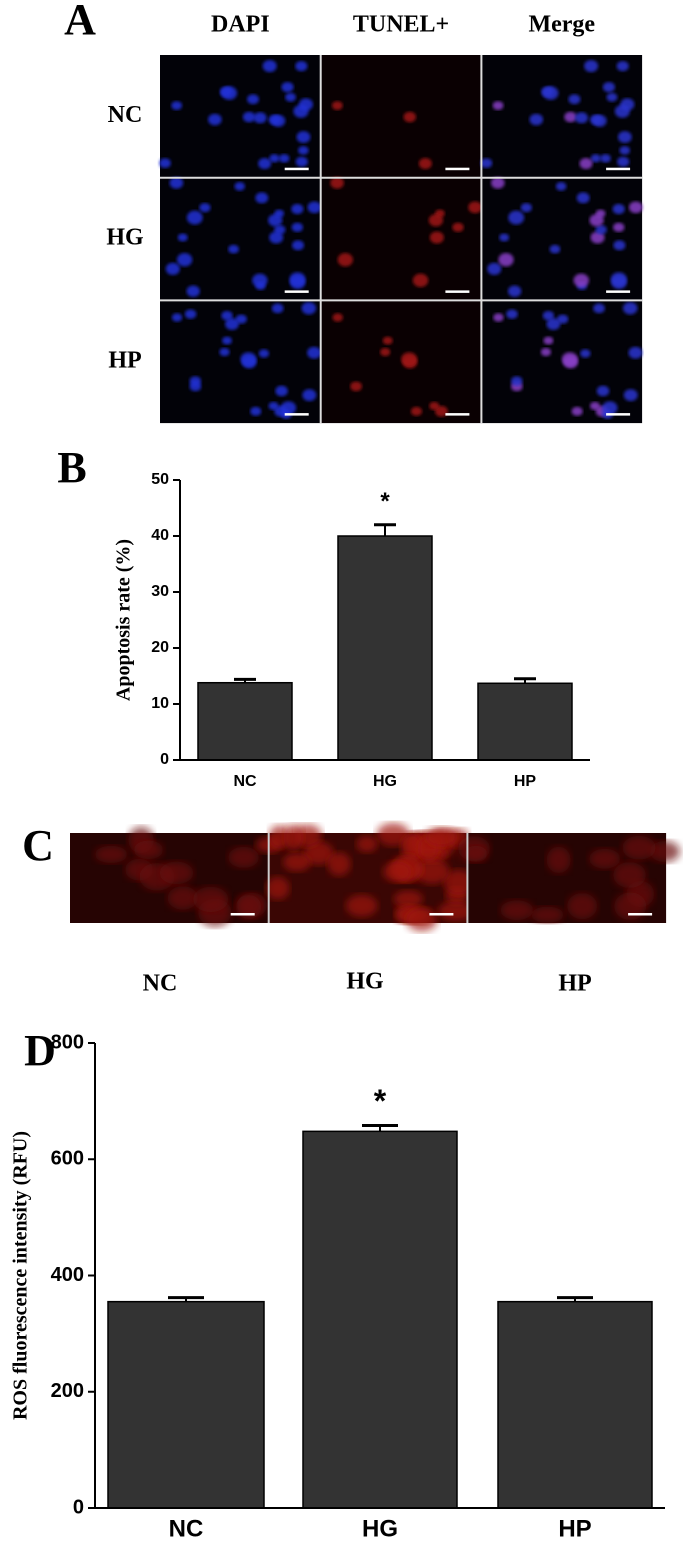  What do you see at coordinates (124, 360) in the screenshot?
I see `row-label: HP` at bounding box center [124, 360].